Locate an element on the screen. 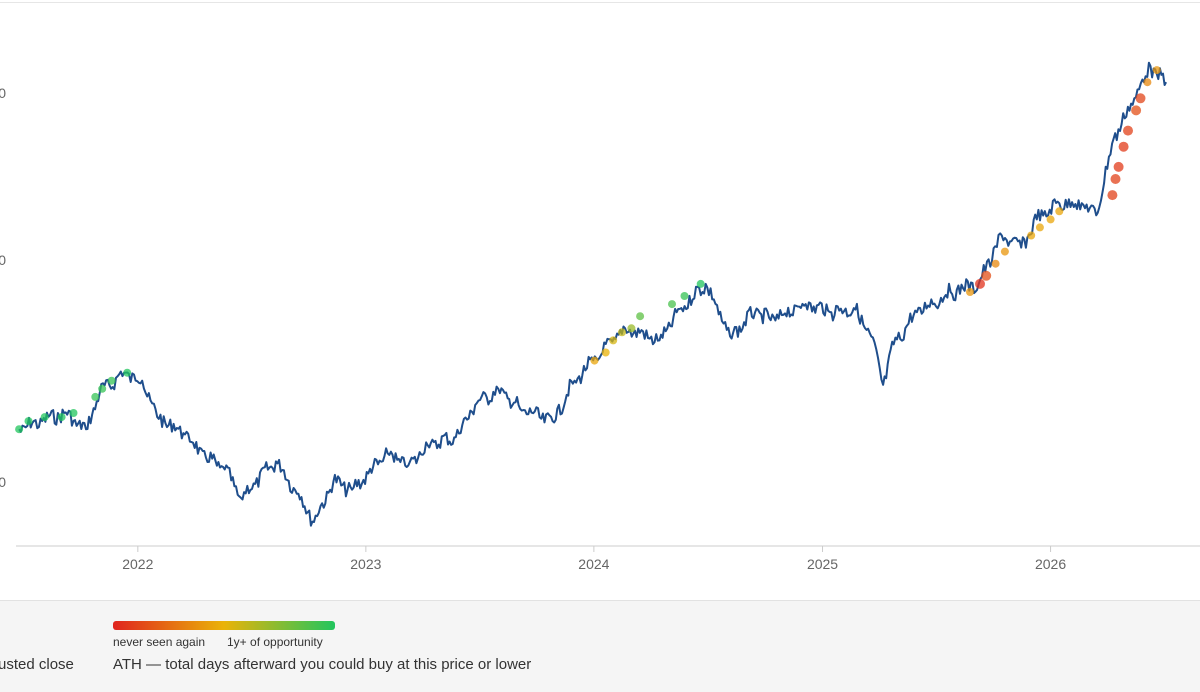 The image size is (1200, 692). x-tick-label: 2023 is located at coordinates (365, 564).